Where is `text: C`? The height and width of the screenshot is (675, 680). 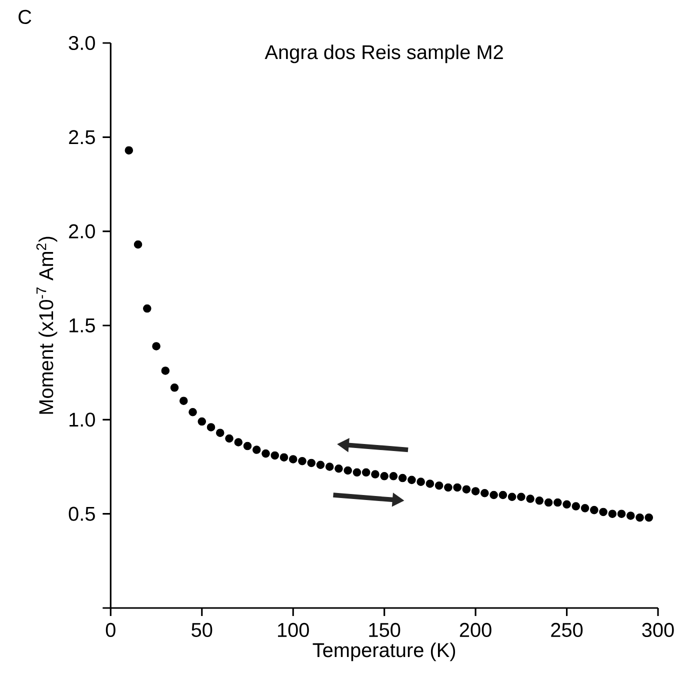
text: C is located at coordinates (25, 17).